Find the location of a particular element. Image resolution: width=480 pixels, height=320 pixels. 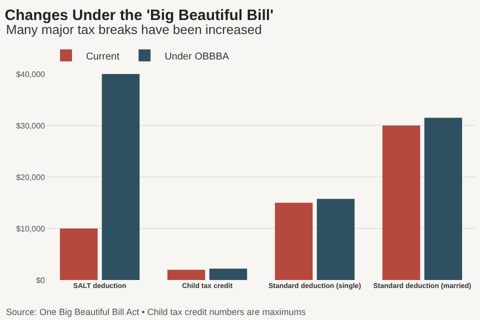

chart-subtitle: Many major tax breaks have been increased is located at coordinates (134, 29).